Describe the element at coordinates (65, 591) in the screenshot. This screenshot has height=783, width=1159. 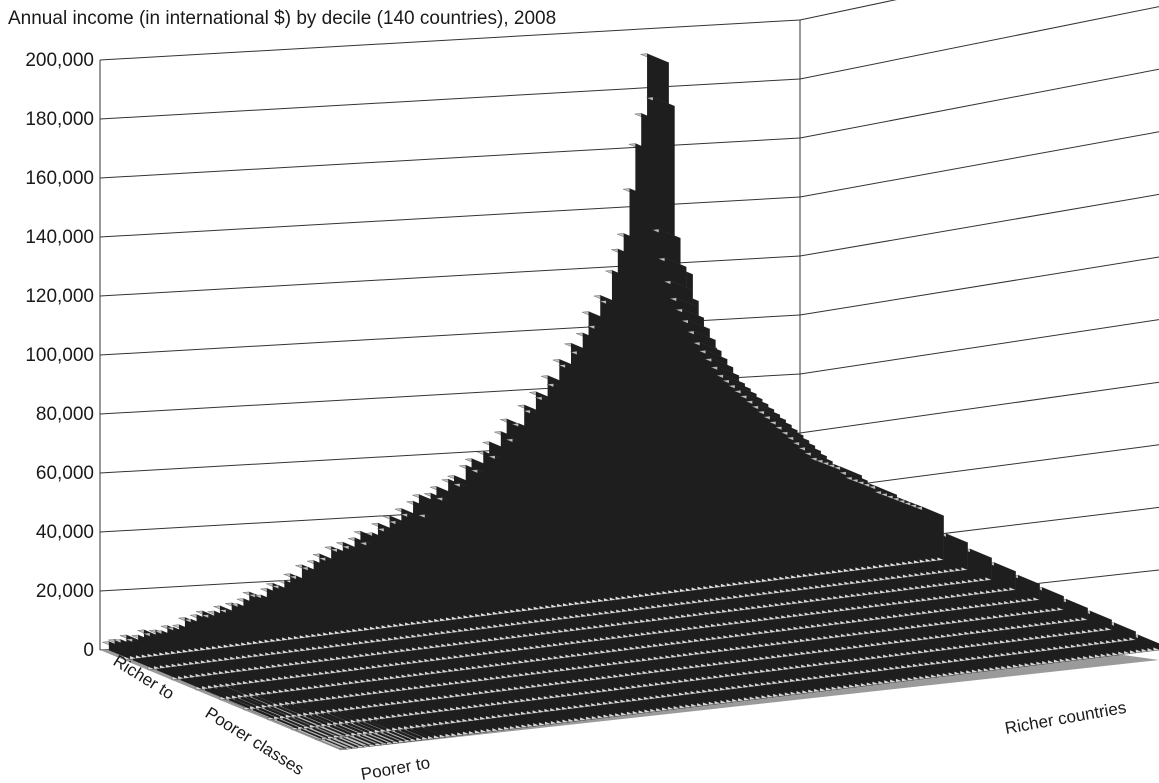
I see `z-tick-label: 20,000` at that location.